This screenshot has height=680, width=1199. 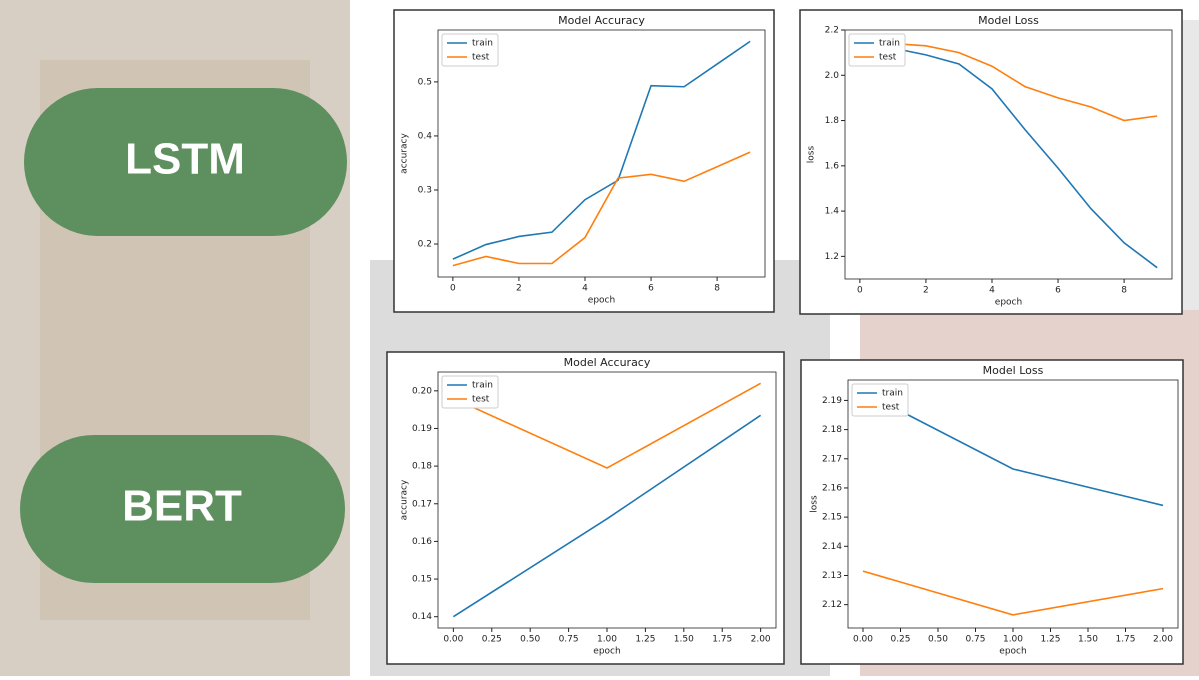 I want to click on y-tick-label: 0.2, so click(x=425, y=245).